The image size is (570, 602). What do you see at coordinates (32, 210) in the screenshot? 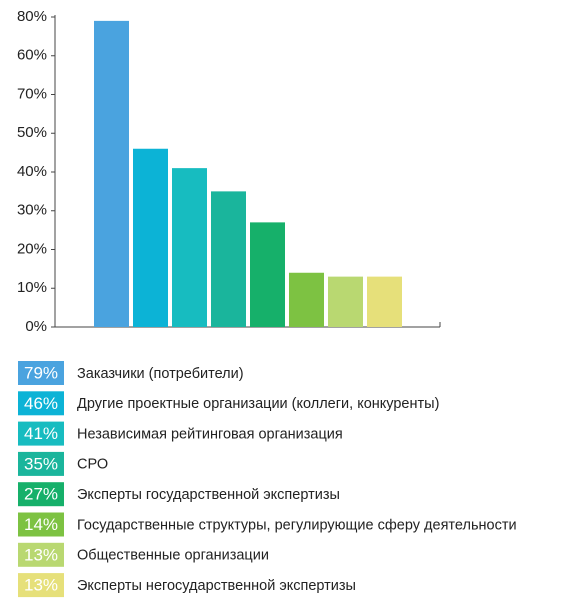
I see `y-tick-label: 30%` at bounding box center [32, 210].